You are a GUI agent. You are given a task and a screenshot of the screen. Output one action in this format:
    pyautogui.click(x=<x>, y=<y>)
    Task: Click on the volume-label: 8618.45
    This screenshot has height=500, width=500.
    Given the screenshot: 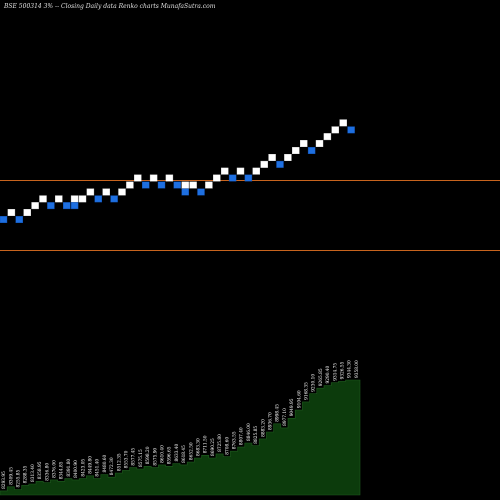 What is the action you would take?
    pyautogui.click(x=184, y=454)
    